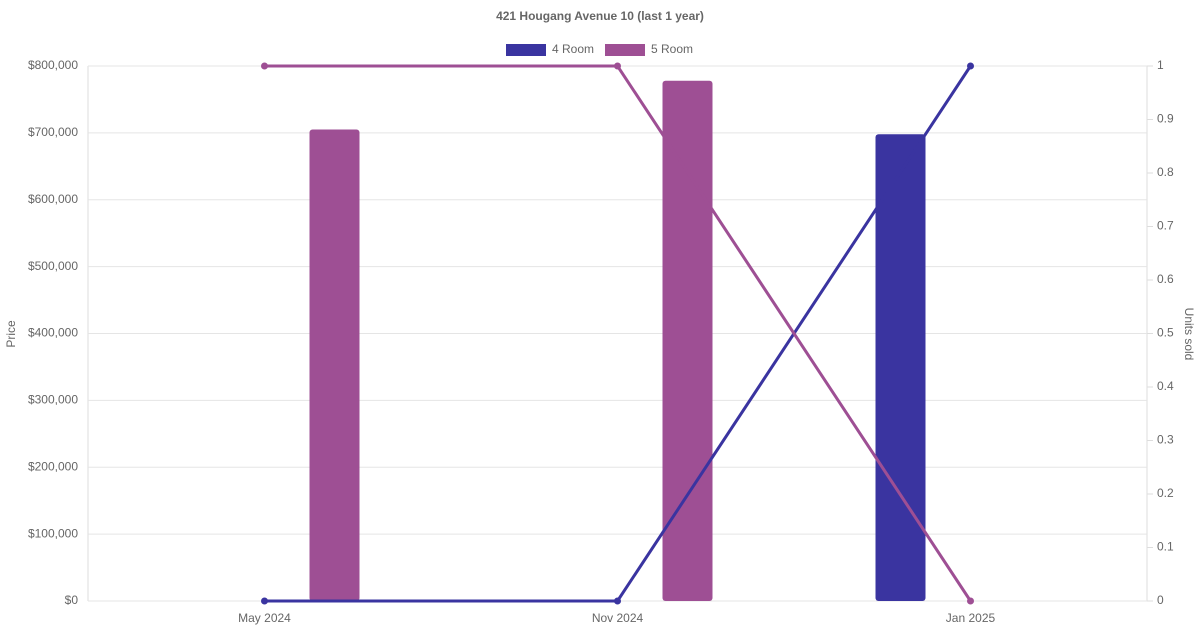  I want to click on y-tick-label: $700,000, so click(53, 132).